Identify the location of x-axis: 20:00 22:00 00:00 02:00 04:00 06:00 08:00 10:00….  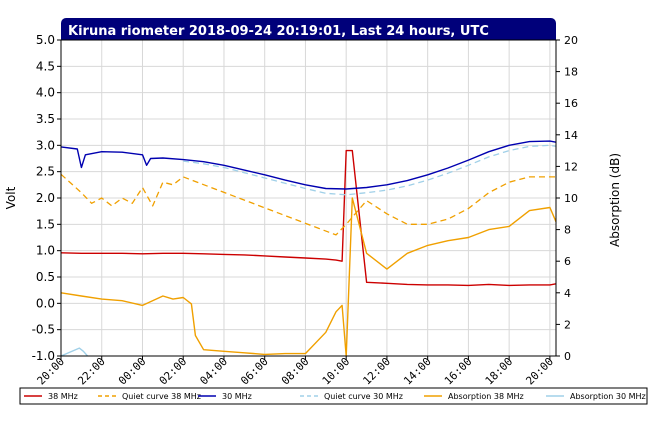
(296, 371).